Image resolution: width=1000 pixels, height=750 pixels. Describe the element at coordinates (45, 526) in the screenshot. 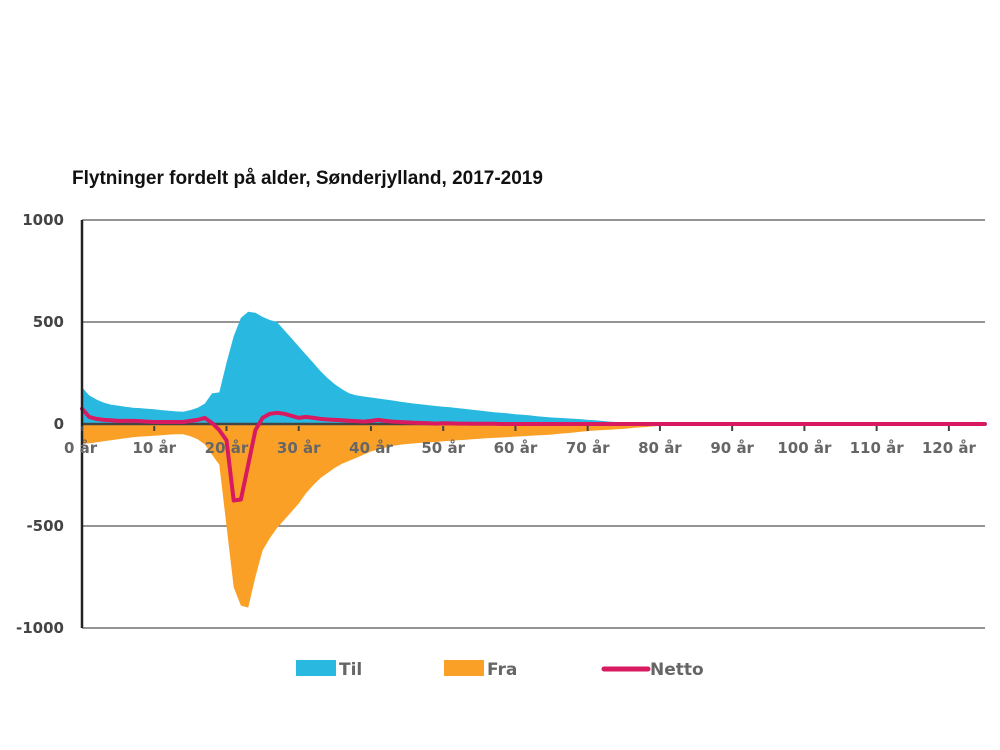

I see `y-tick-label: -500` at that location.